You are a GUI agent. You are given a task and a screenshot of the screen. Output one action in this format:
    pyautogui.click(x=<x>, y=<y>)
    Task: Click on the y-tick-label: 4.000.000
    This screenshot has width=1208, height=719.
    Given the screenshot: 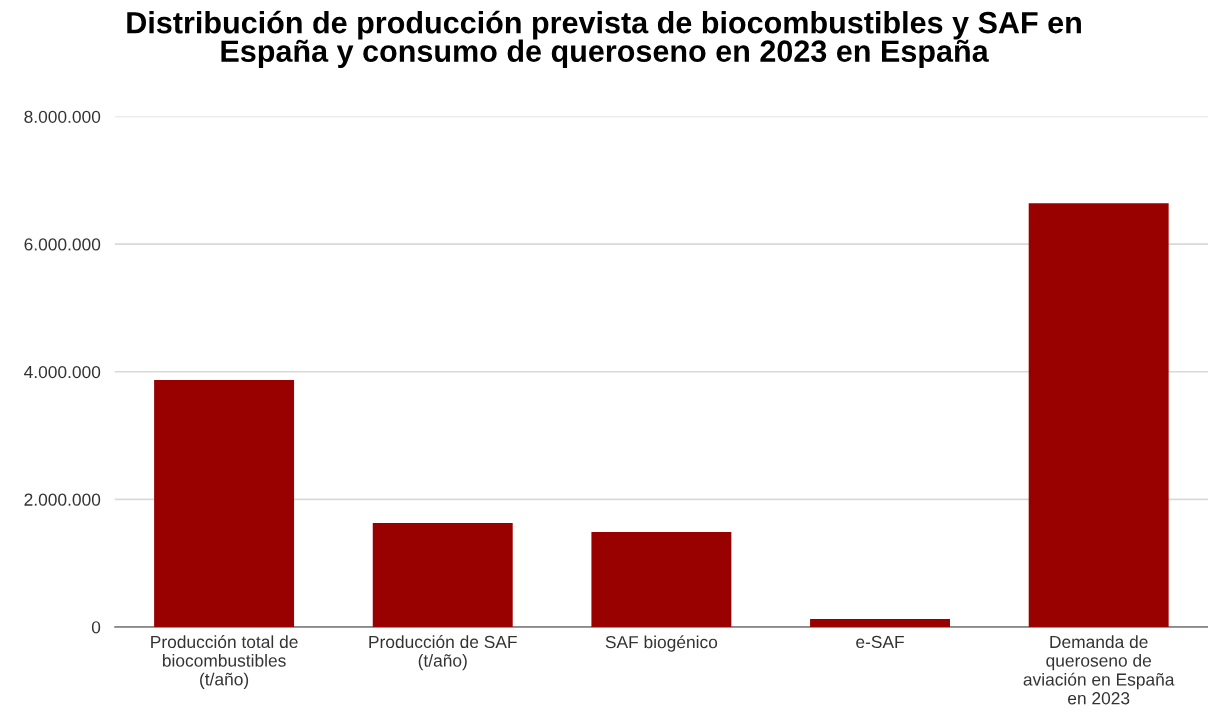 What is the action you would take?
    pyautogui.click(x=62, y=372)
    